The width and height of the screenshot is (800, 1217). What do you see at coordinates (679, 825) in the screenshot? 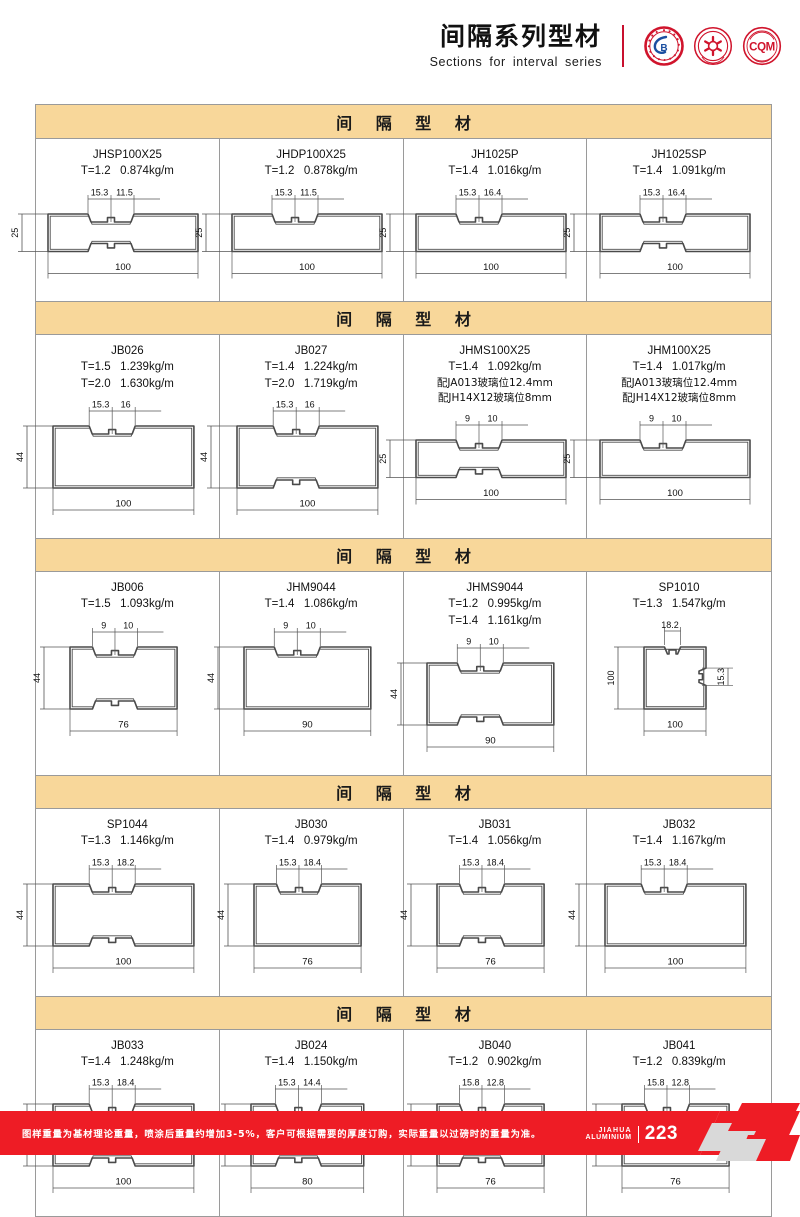
I see `profile-code: JB032` at bounding box center [679, 825].